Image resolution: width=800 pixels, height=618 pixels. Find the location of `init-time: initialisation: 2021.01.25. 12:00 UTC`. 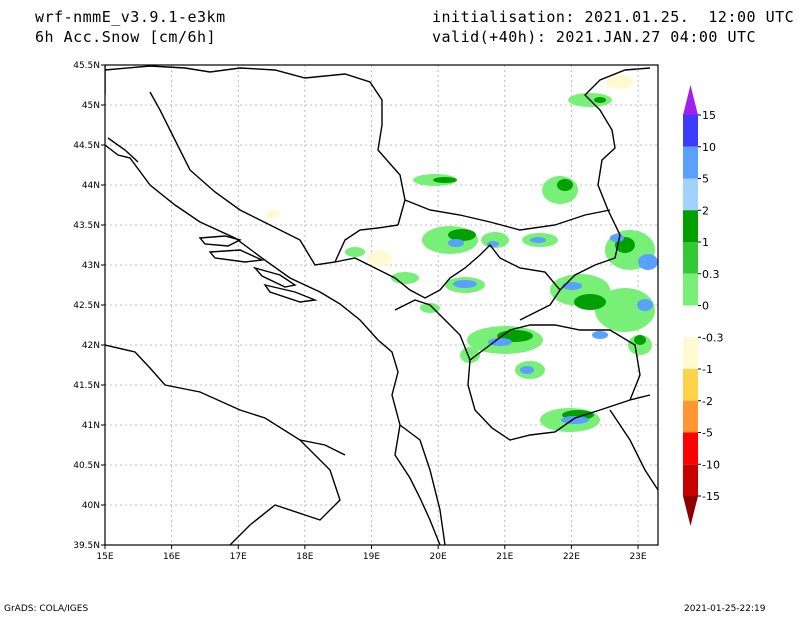

init-time: initialisation: 2021.01.25. 12:00 UTC is located at coordinates (613, 17).